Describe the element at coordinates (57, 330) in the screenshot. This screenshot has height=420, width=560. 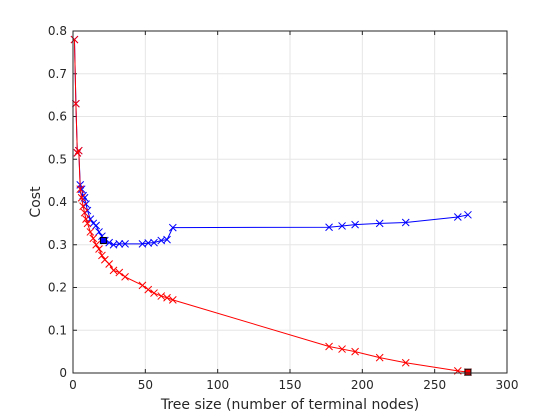
I see `y-tick-label: 0.1` at that location.